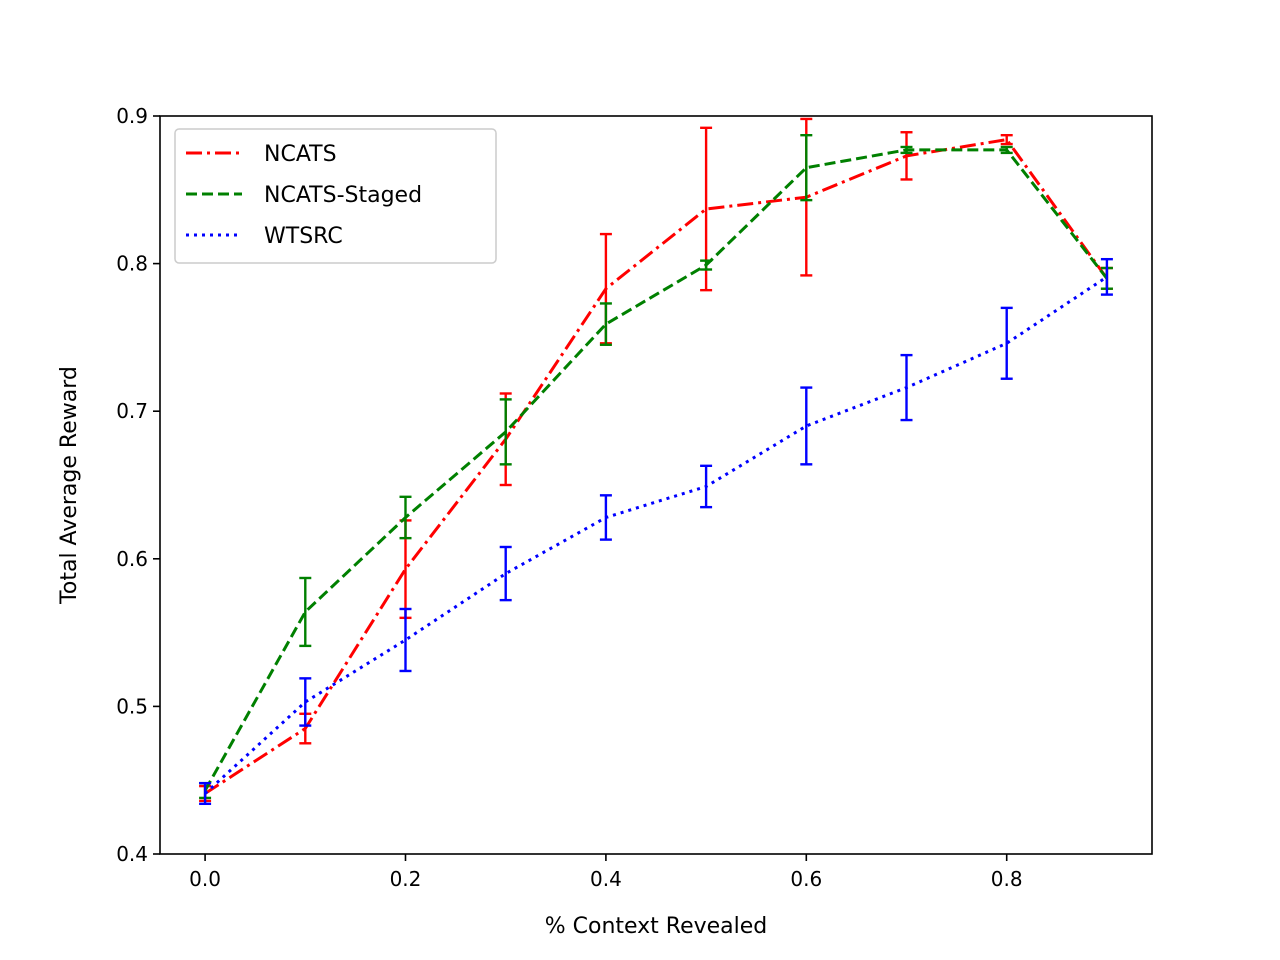 This screenshot has width=1280, height=960. I want to click on x-tick-label: 0.6, so click(806, 879).